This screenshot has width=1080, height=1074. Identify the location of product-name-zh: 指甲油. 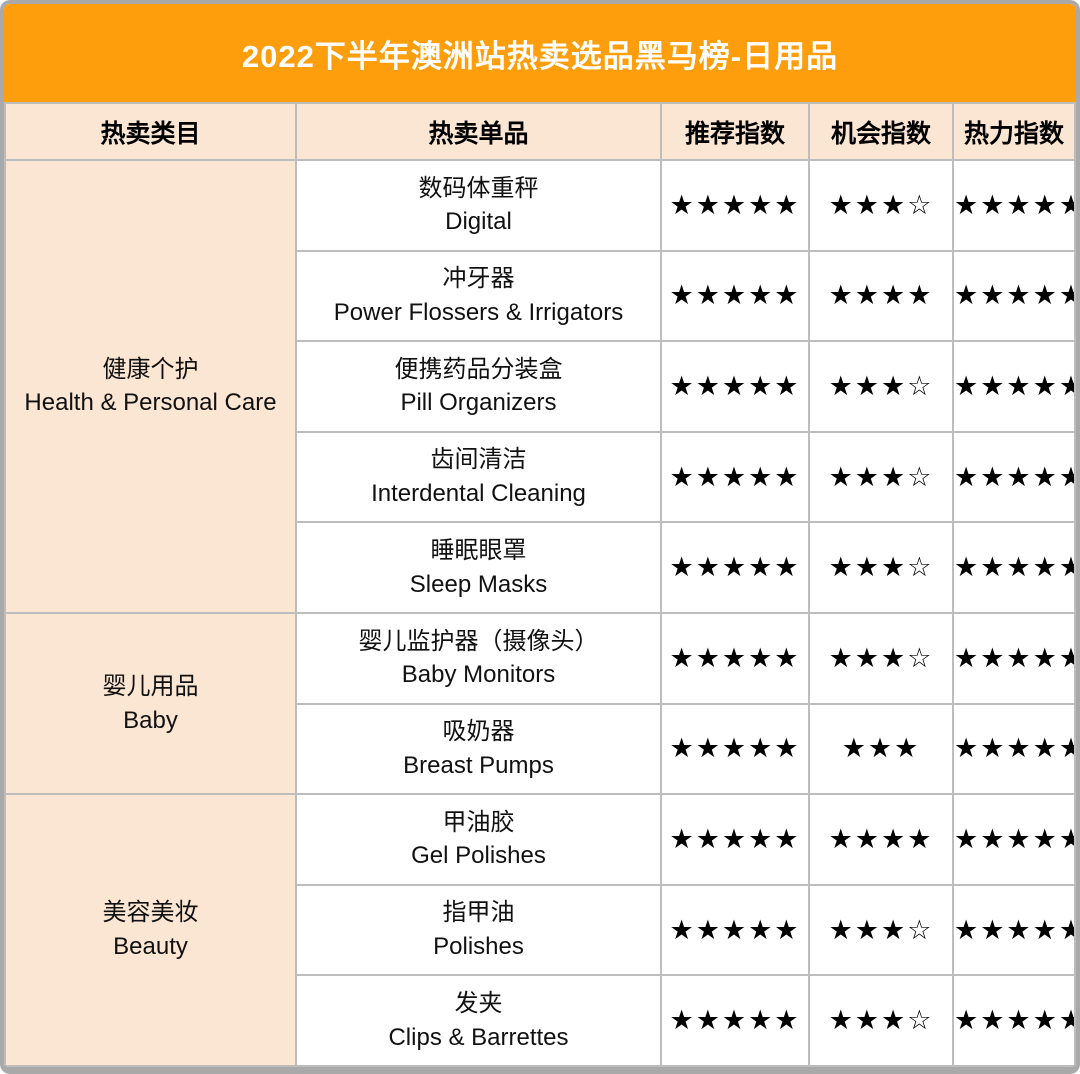
(478, 913).